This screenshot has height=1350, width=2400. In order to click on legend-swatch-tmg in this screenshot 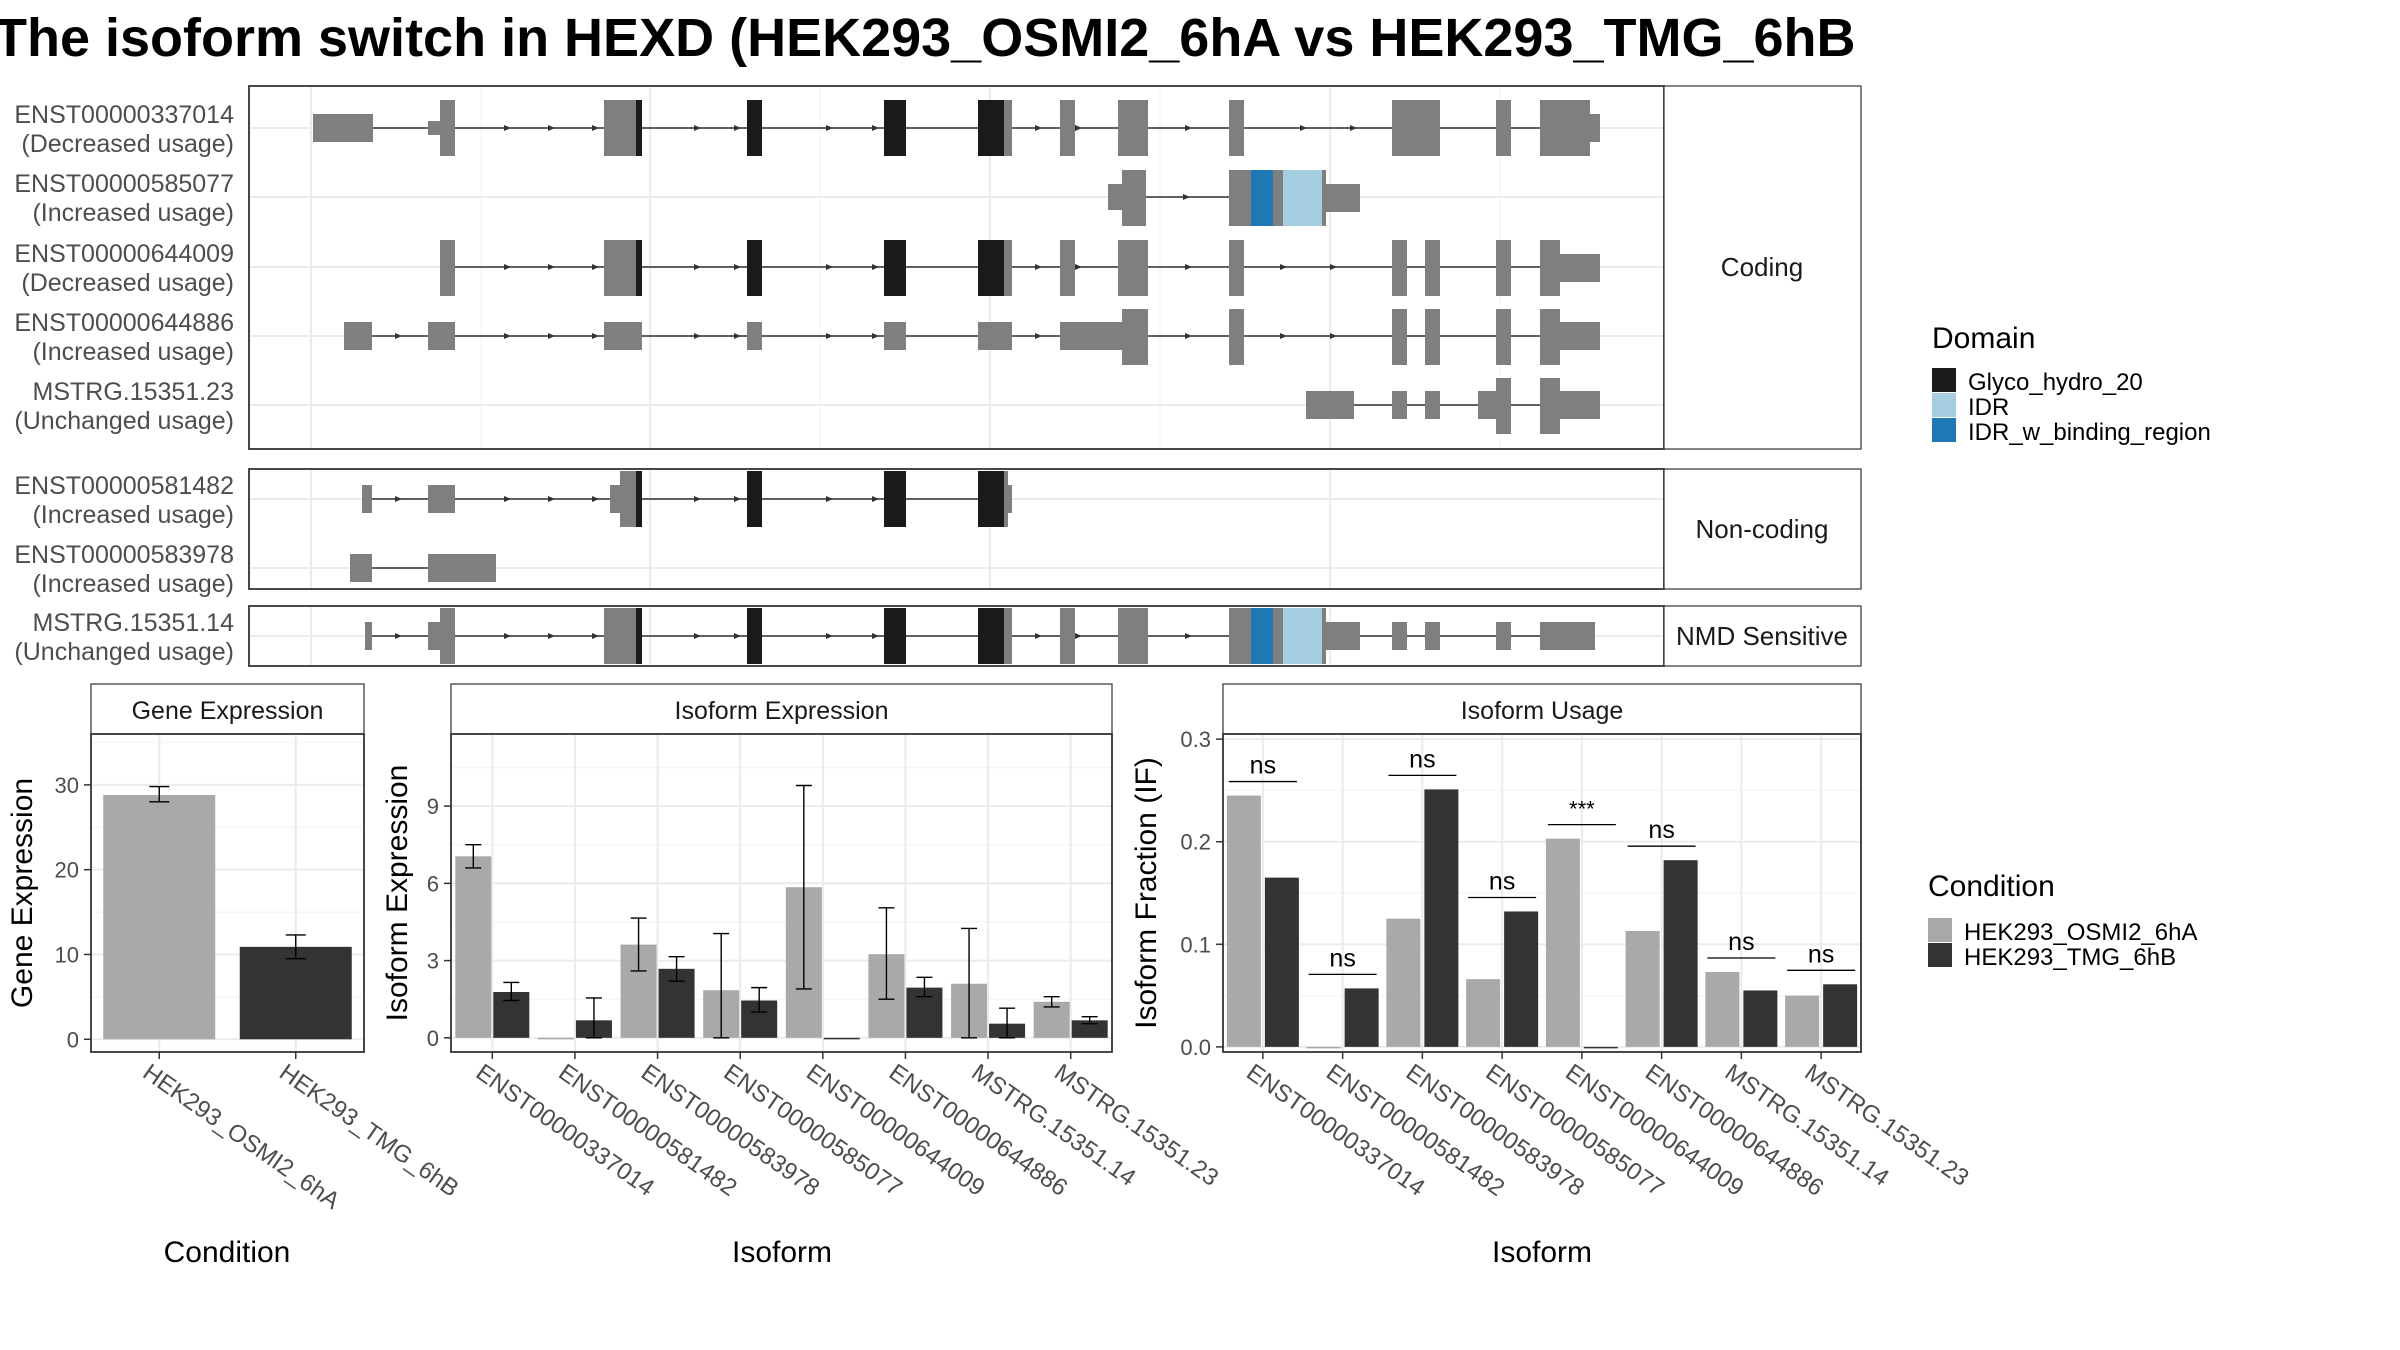, I will do `click(1940, 955)`.